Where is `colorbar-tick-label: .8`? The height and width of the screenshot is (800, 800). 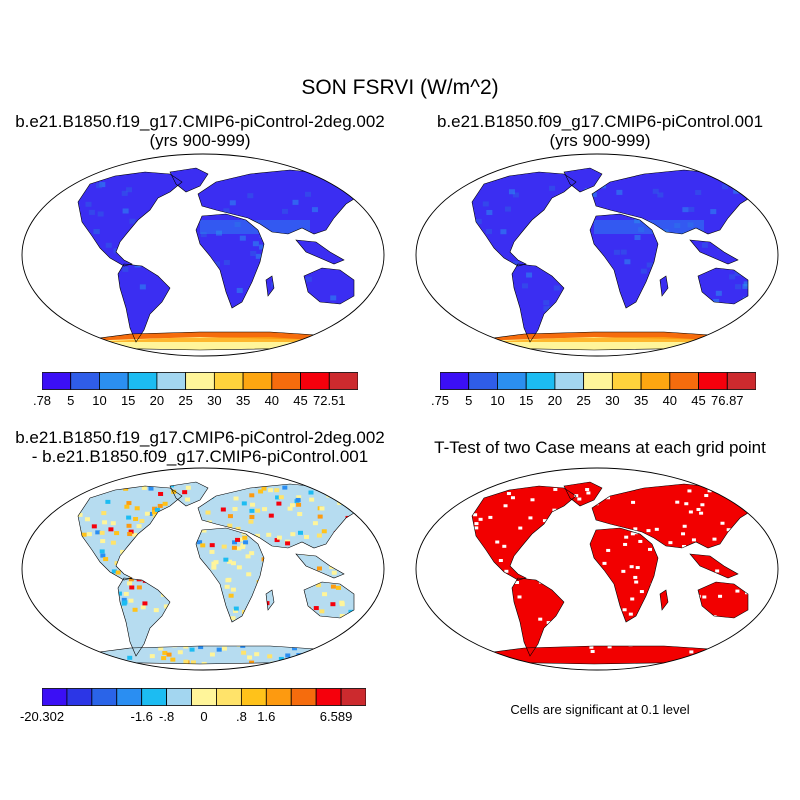 colorbar-tick-label: .8 is located at coordinates (241, 716).